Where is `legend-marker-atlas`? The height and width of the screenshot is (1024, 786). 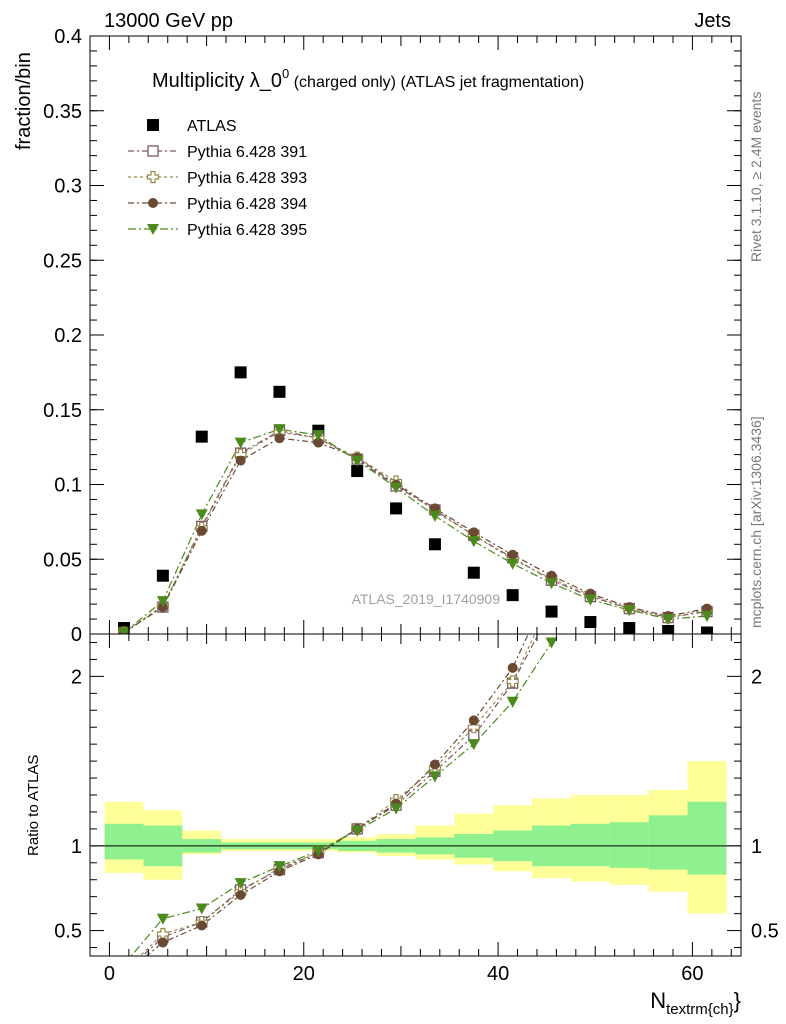
legend-marker-atlas is located at coordinates (153, 125).